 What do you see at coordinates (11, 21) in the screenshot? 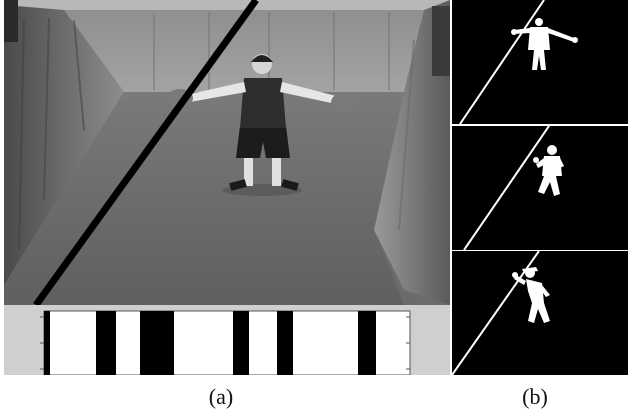
I see `corner-object-left` at bounding box center [11, 21].